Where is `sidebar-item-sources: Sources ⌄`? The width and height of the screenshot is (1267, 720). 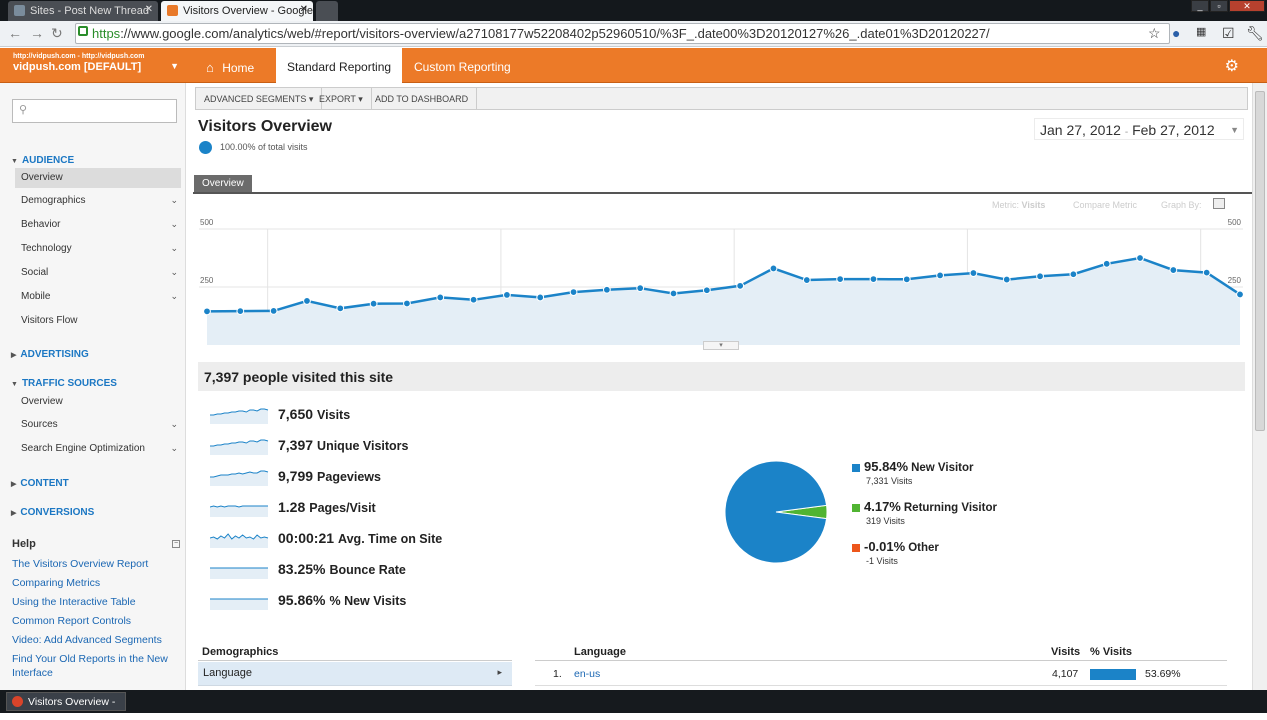 sidebar-item-sources: Sources ⌄ is located at coordinates (99, 424).